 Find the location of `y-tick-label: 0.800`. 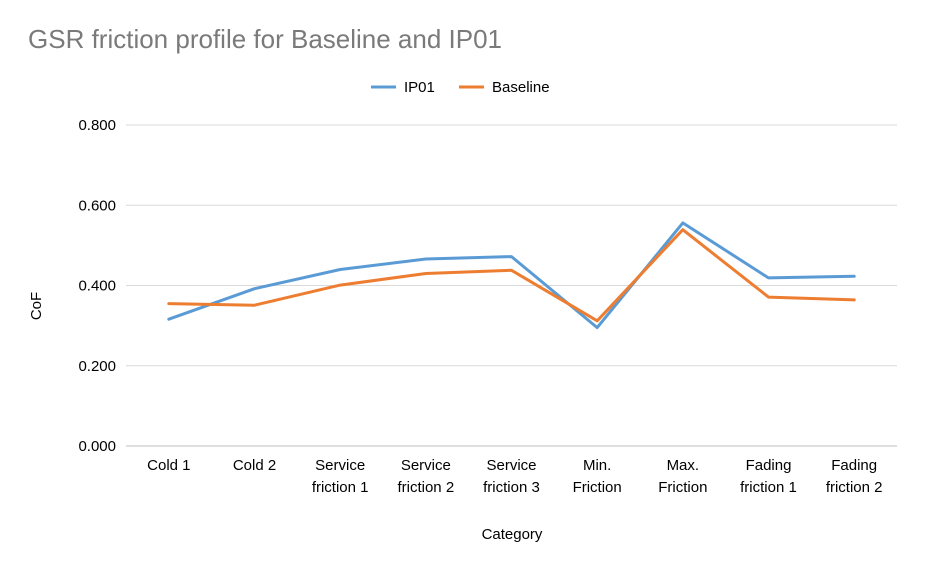

y-tick-label: 0.800 is located at coordinates (97, 125).